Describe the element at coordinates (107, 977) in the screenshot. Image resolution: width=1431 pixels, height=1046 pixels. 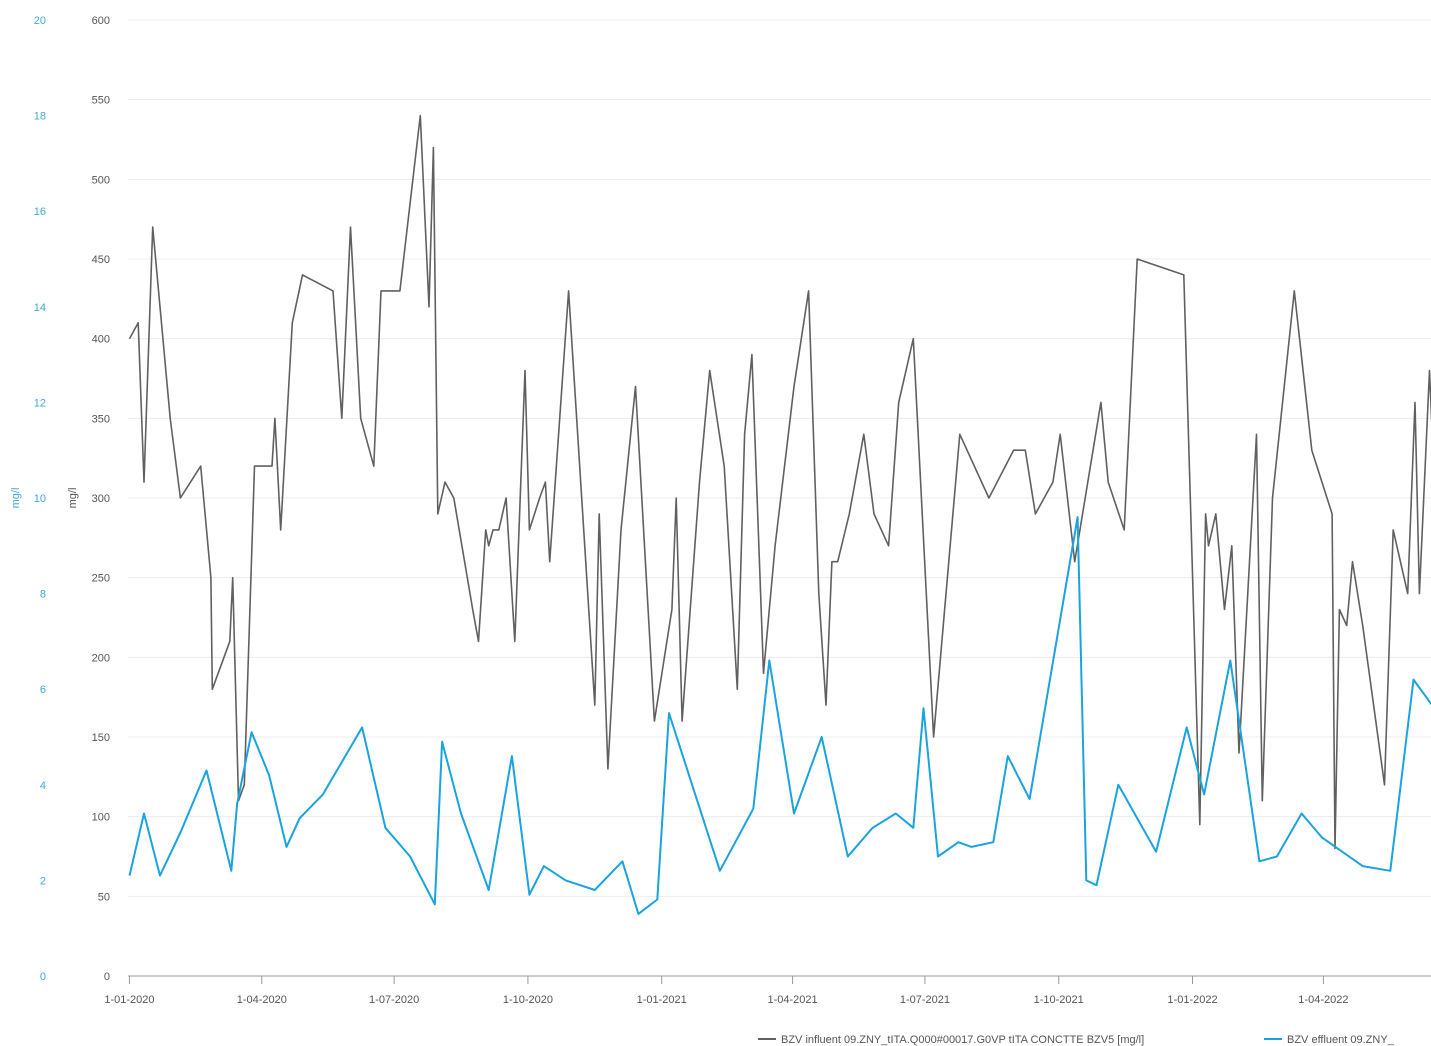
I see `right-axis-tick-label: 0` at that location.